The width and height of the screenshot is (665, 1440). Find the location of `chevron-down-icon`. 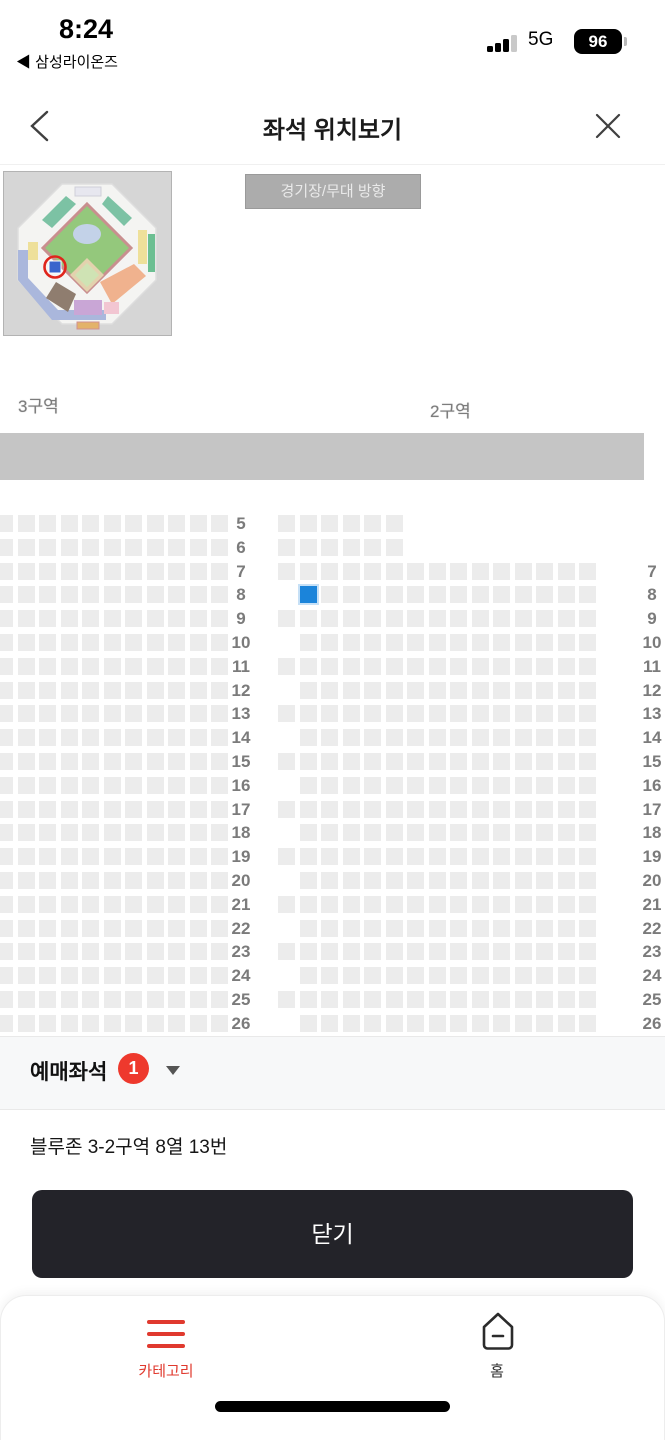

chevron-down-icon is located at coordinates (173, 1070).